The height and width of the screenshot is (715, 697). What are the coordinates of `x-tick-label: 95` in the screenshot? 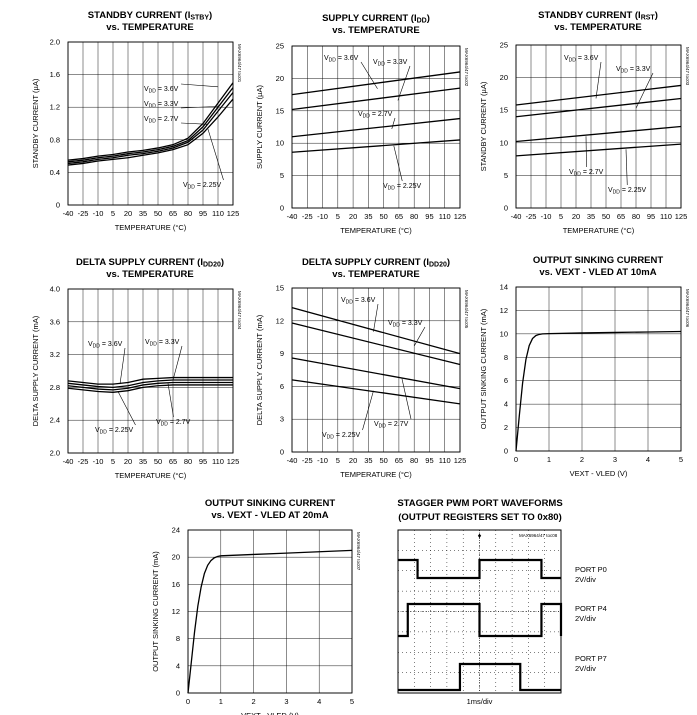 It's located at (203, 461).